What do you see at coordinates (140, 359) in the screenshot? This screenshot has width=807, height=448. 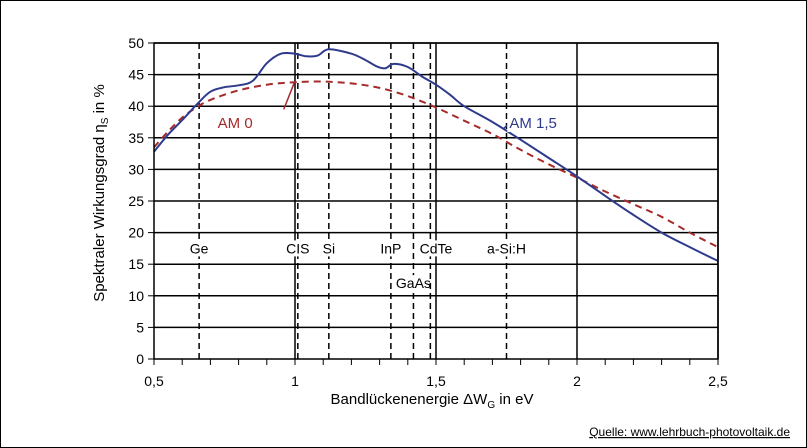 I see `y-tick-label: 0` at bounding box center [140, 359].